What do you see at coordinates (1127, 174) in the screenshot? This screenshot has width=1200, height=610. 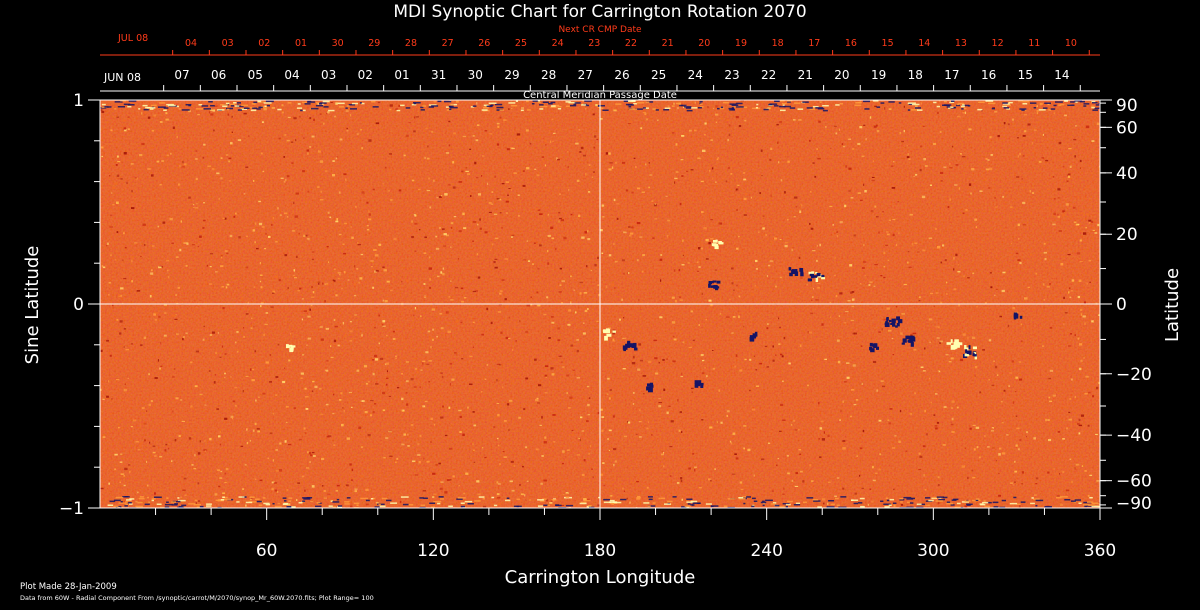 I see `y-right-tick-label: 40` at bounding box center [1127, 174].